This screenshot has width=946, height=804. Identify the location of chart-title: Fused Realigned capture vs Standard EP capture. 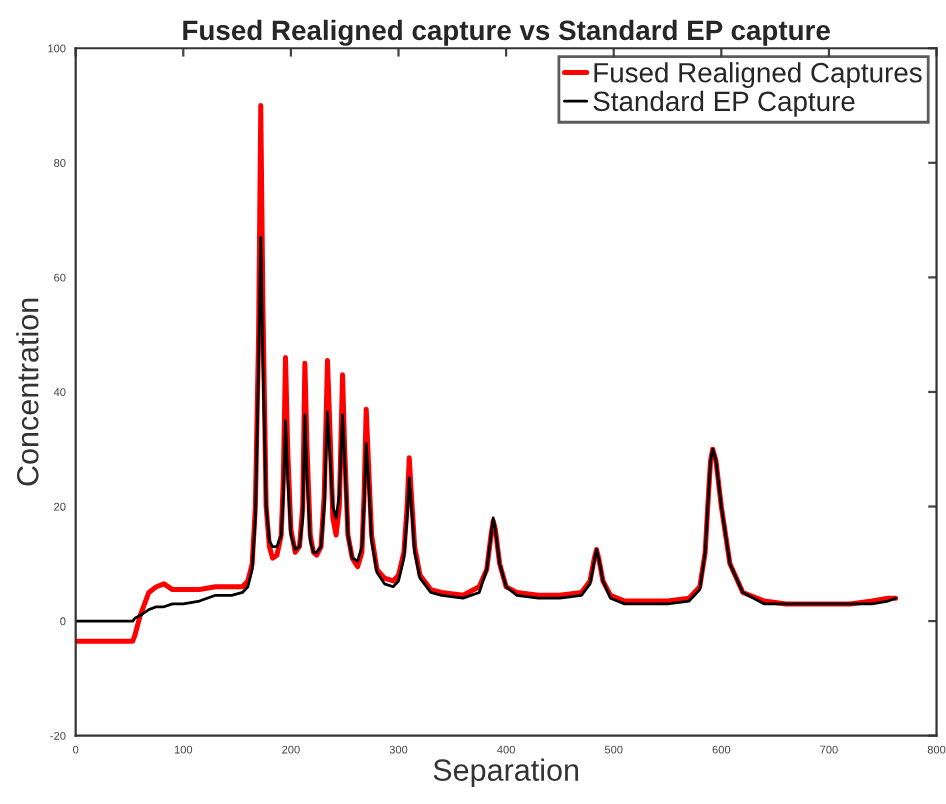
(506, 32).